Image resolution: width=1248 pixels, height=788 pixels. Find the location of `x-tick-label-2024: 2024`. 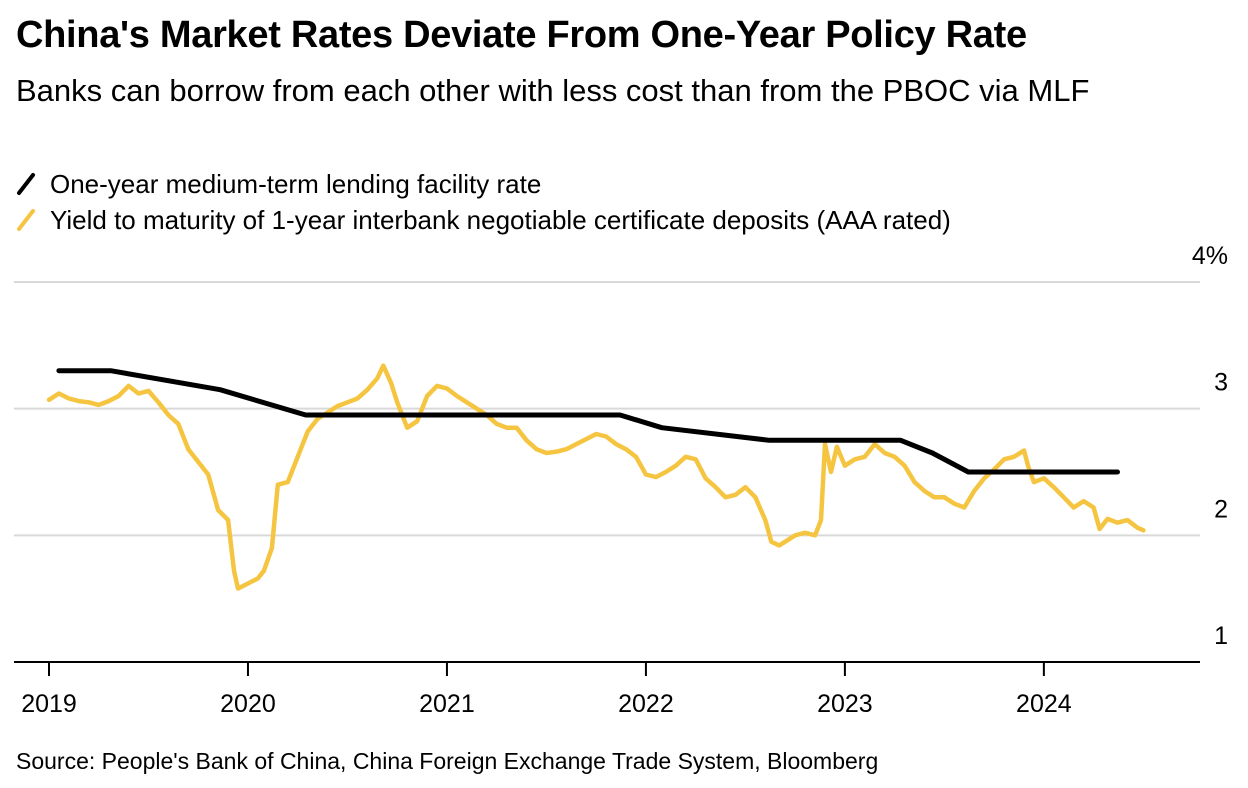

x-tick-label-2024: 2024 is located at coordinates (1044, 704).